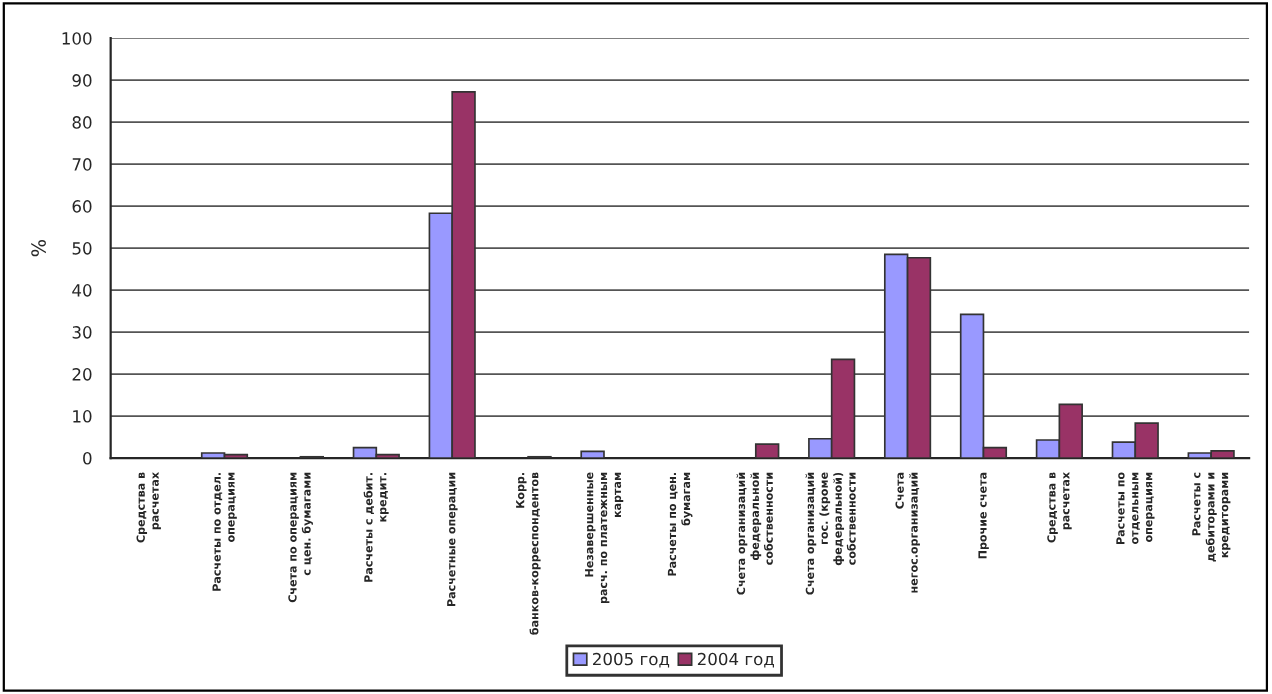 The height and width of the screenshot is (694, 1272). What do you see at coordinates (631, 660) in the screenshot?
I see `legend-label: 2005 год` at bounding box center [631, 660].